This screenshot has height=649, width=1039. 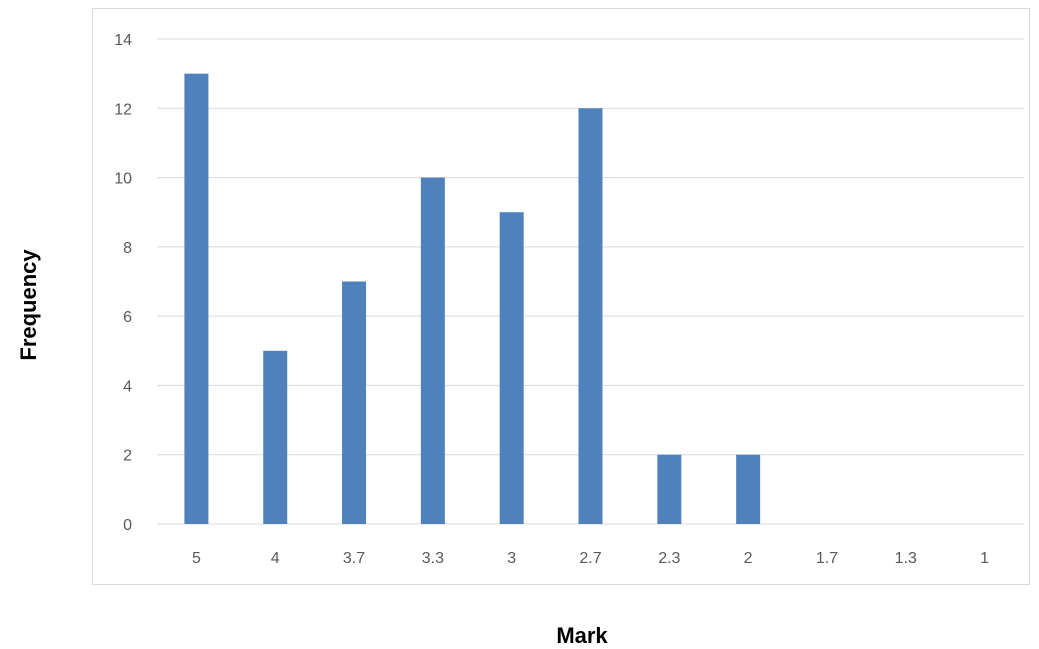 I want to click on x-tick-label: 2.7, so click(x=590, y=558).